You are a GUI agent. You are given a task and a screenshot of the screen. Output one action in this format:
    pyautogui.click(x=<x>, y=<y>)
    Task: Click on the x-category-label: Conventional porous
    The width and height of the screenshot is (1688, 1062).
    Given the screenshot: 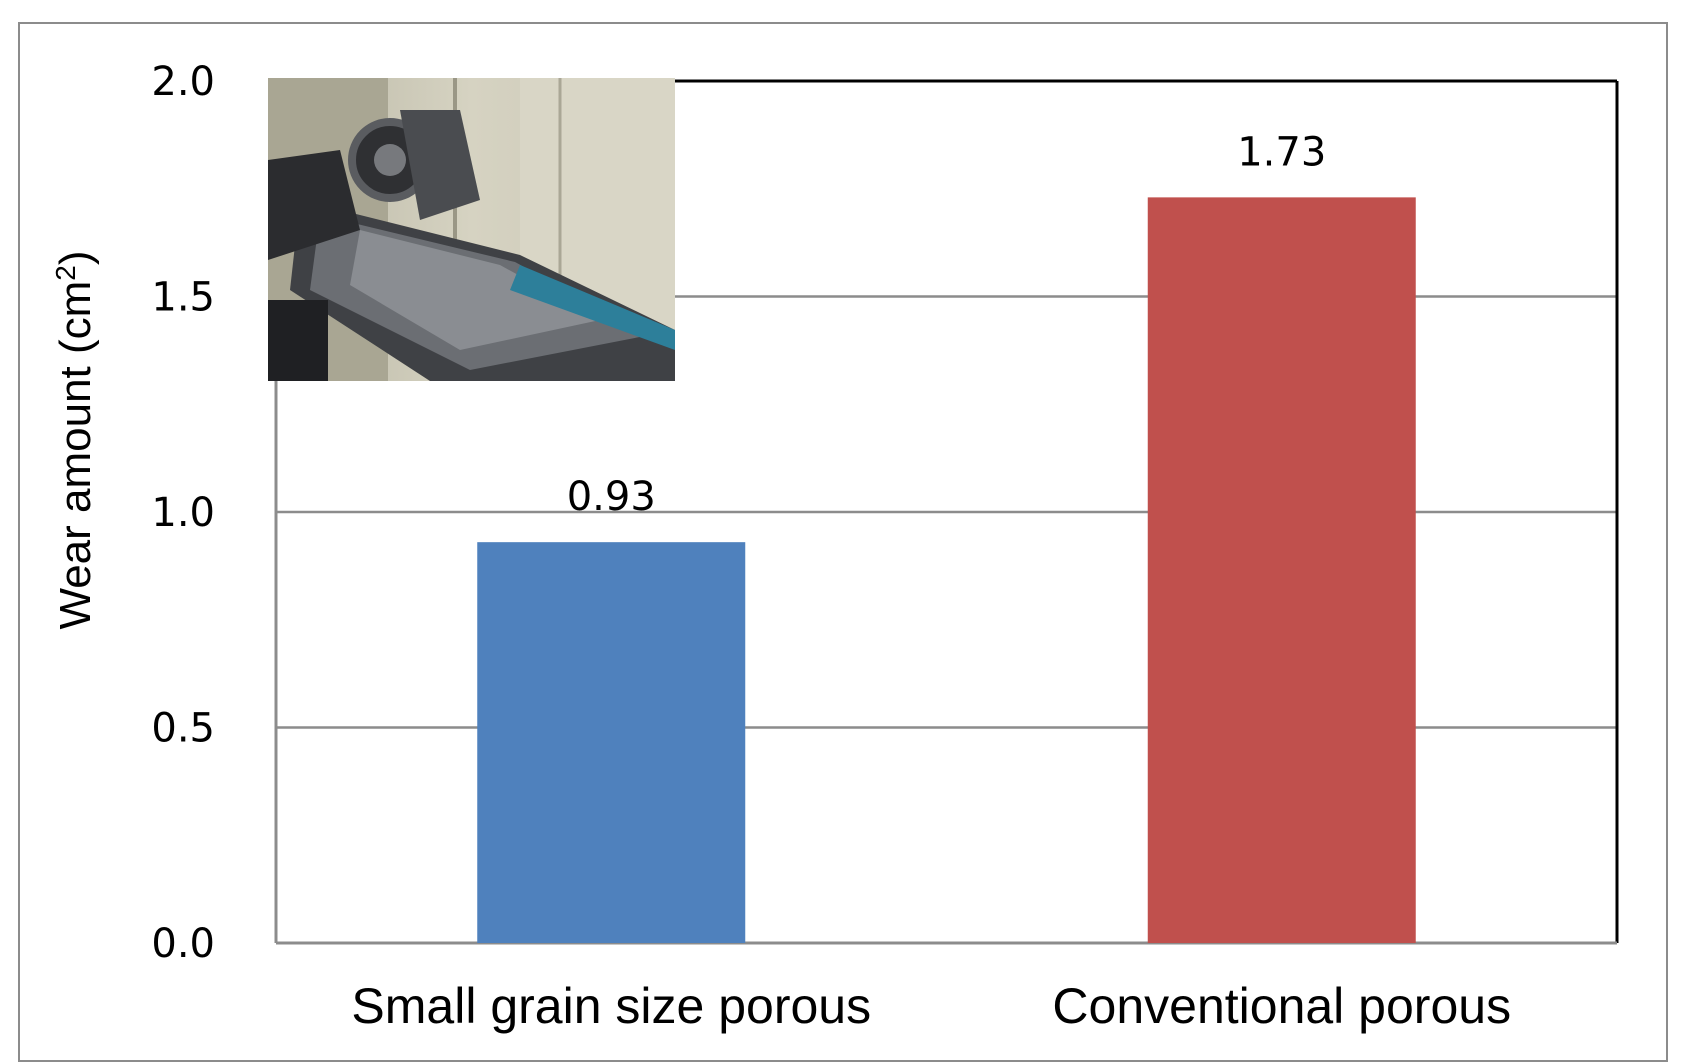 What is the action you would take?
    pyautogui.click(x=1281, y=1006)
    